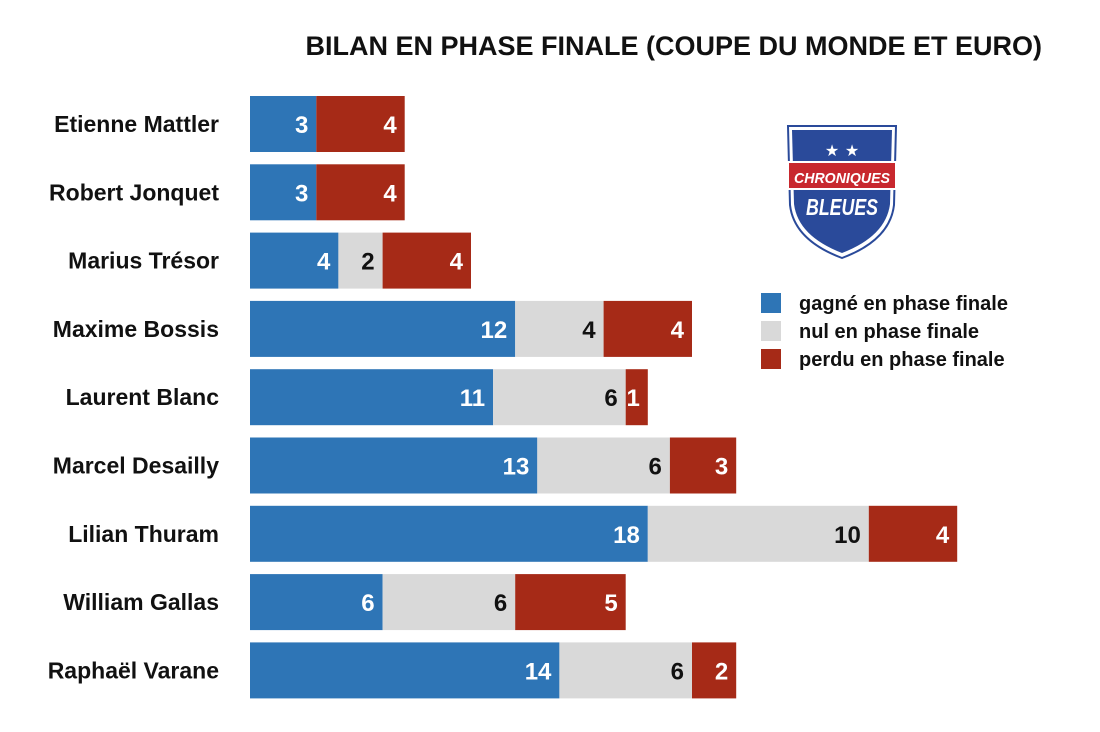 Image resolution: width=1100 pixels, height=732 pixels. Describe the element at coordinates (136, 466) in the screenshot. I see `category-label: Marcel Desailly` at that location.